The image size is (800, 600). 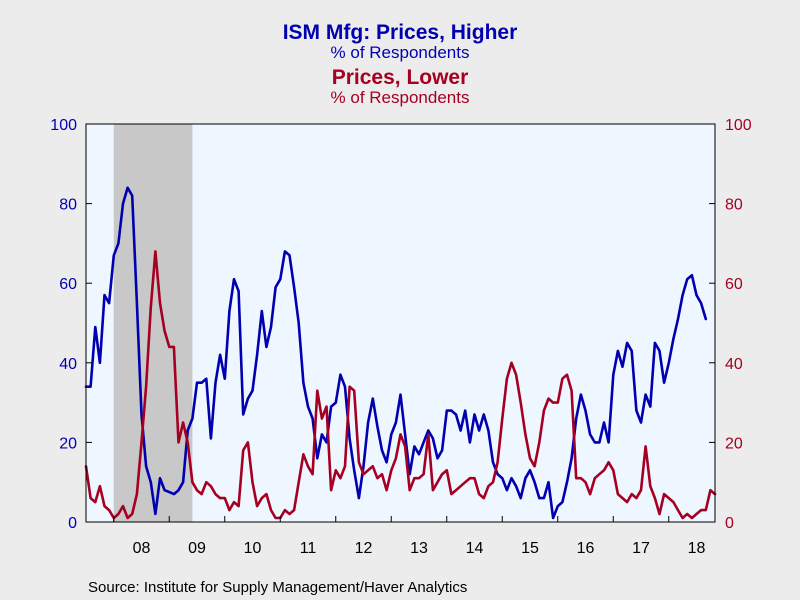 I want to click on left-y-tick-label: 60, so click(x=68, y=284).